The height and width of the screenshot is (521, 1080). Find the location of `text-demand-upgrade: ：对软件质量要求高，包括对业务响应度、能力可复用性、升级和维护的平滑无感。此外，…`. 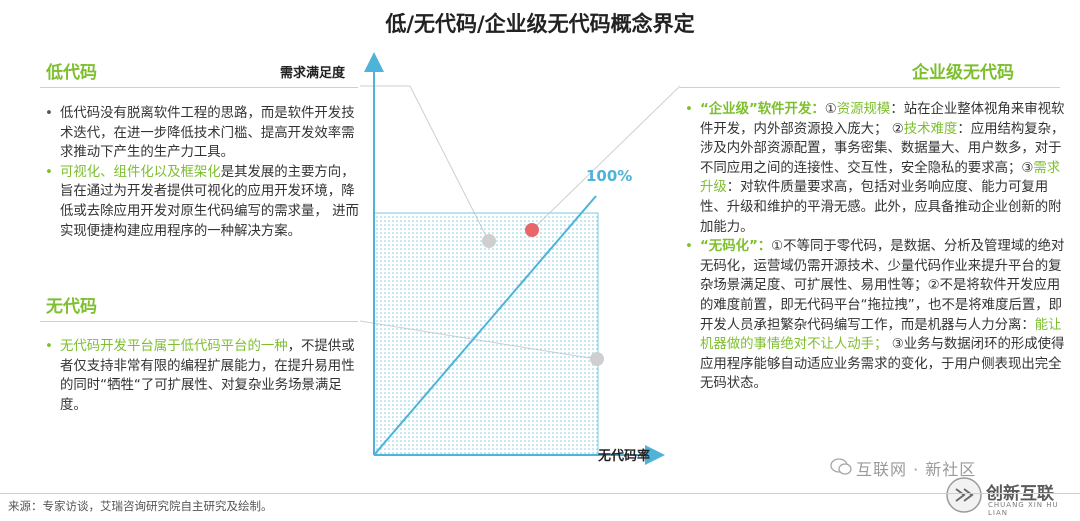

text-demand-upgrade: ：对软件质量要求高，包括对业务响应度、能力可复用性、升级和维护的平滑无感。此外，… is located at coordinates (881, 207).